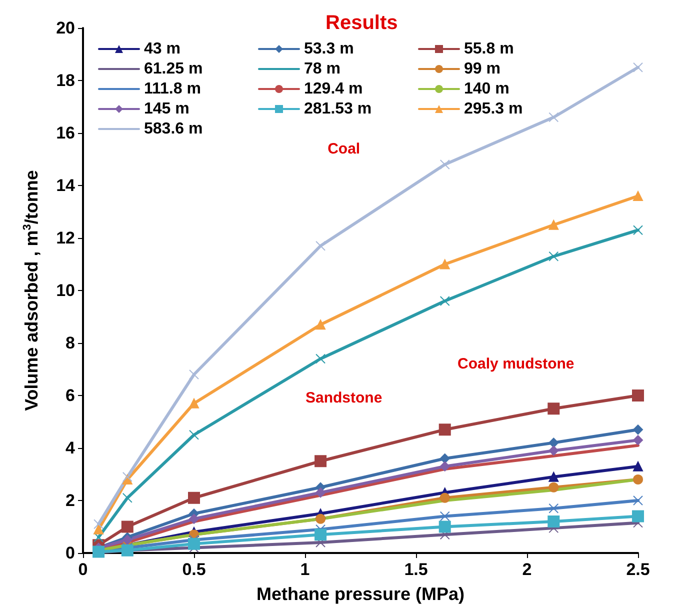 Image resolution: width=676 pixels, height=616 pixels. I want to click on legend-label: 583.6 m, so click(173, 129).